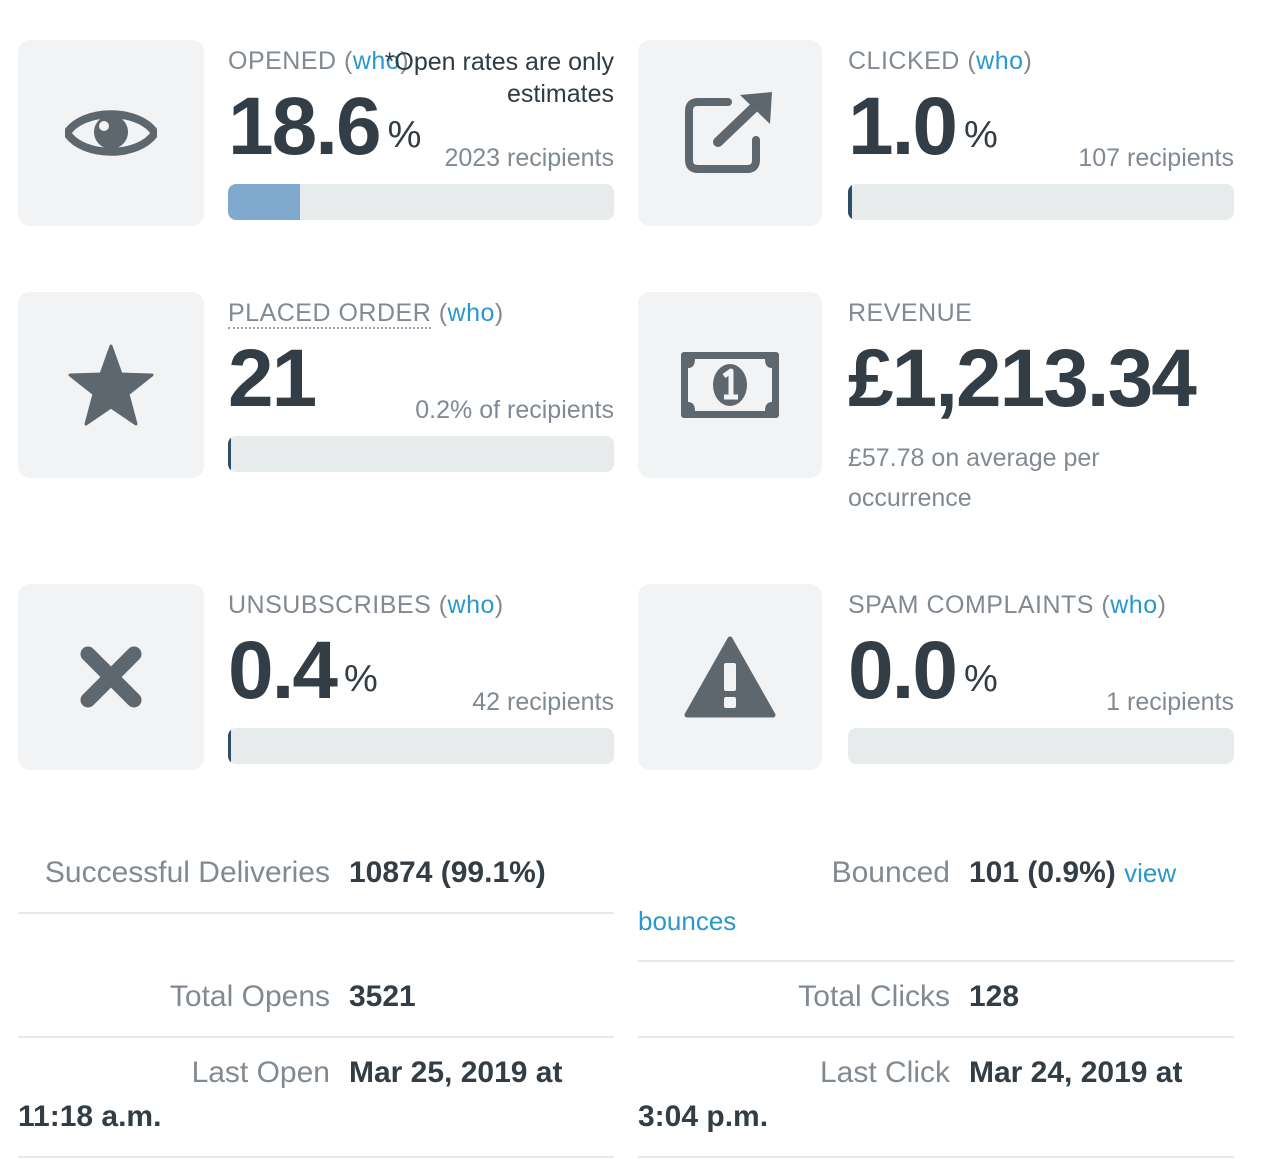  I want to click on opened-recipients: 2023 recipients, so click(529, 158).